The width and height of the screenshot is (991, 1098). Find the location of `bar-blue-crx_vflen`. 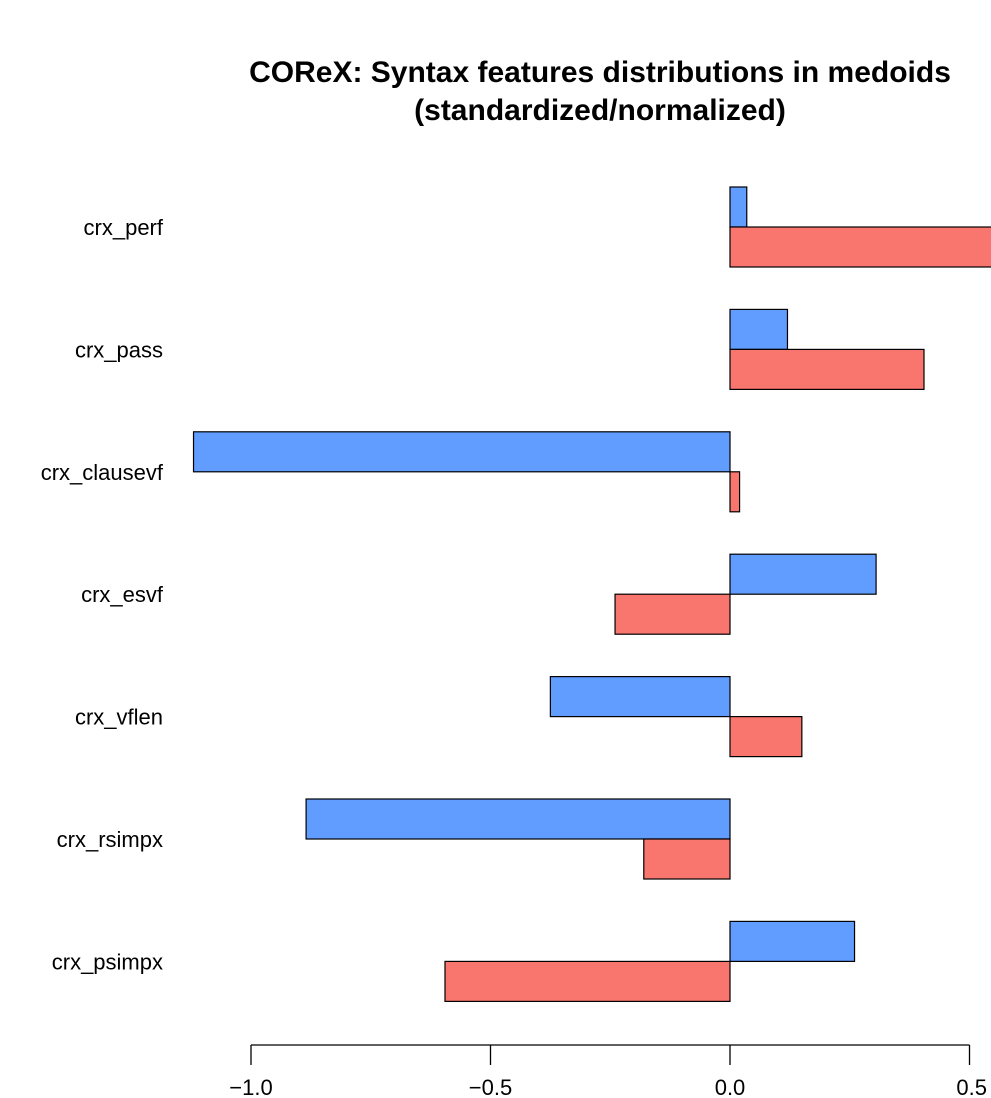

bar-blue-crx_vflen is located at coordinates (640, 696).